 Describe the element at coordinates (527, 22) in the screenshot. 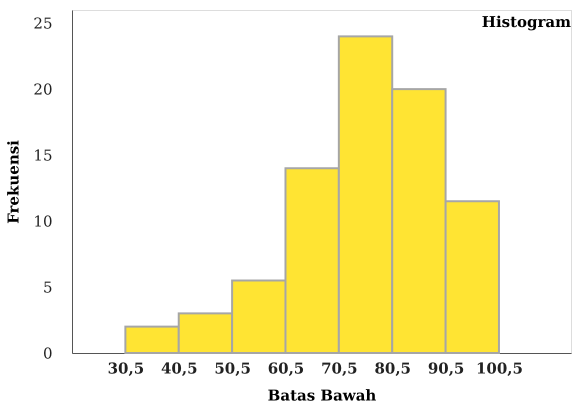

I see `chart-title: Histogram` at that location.